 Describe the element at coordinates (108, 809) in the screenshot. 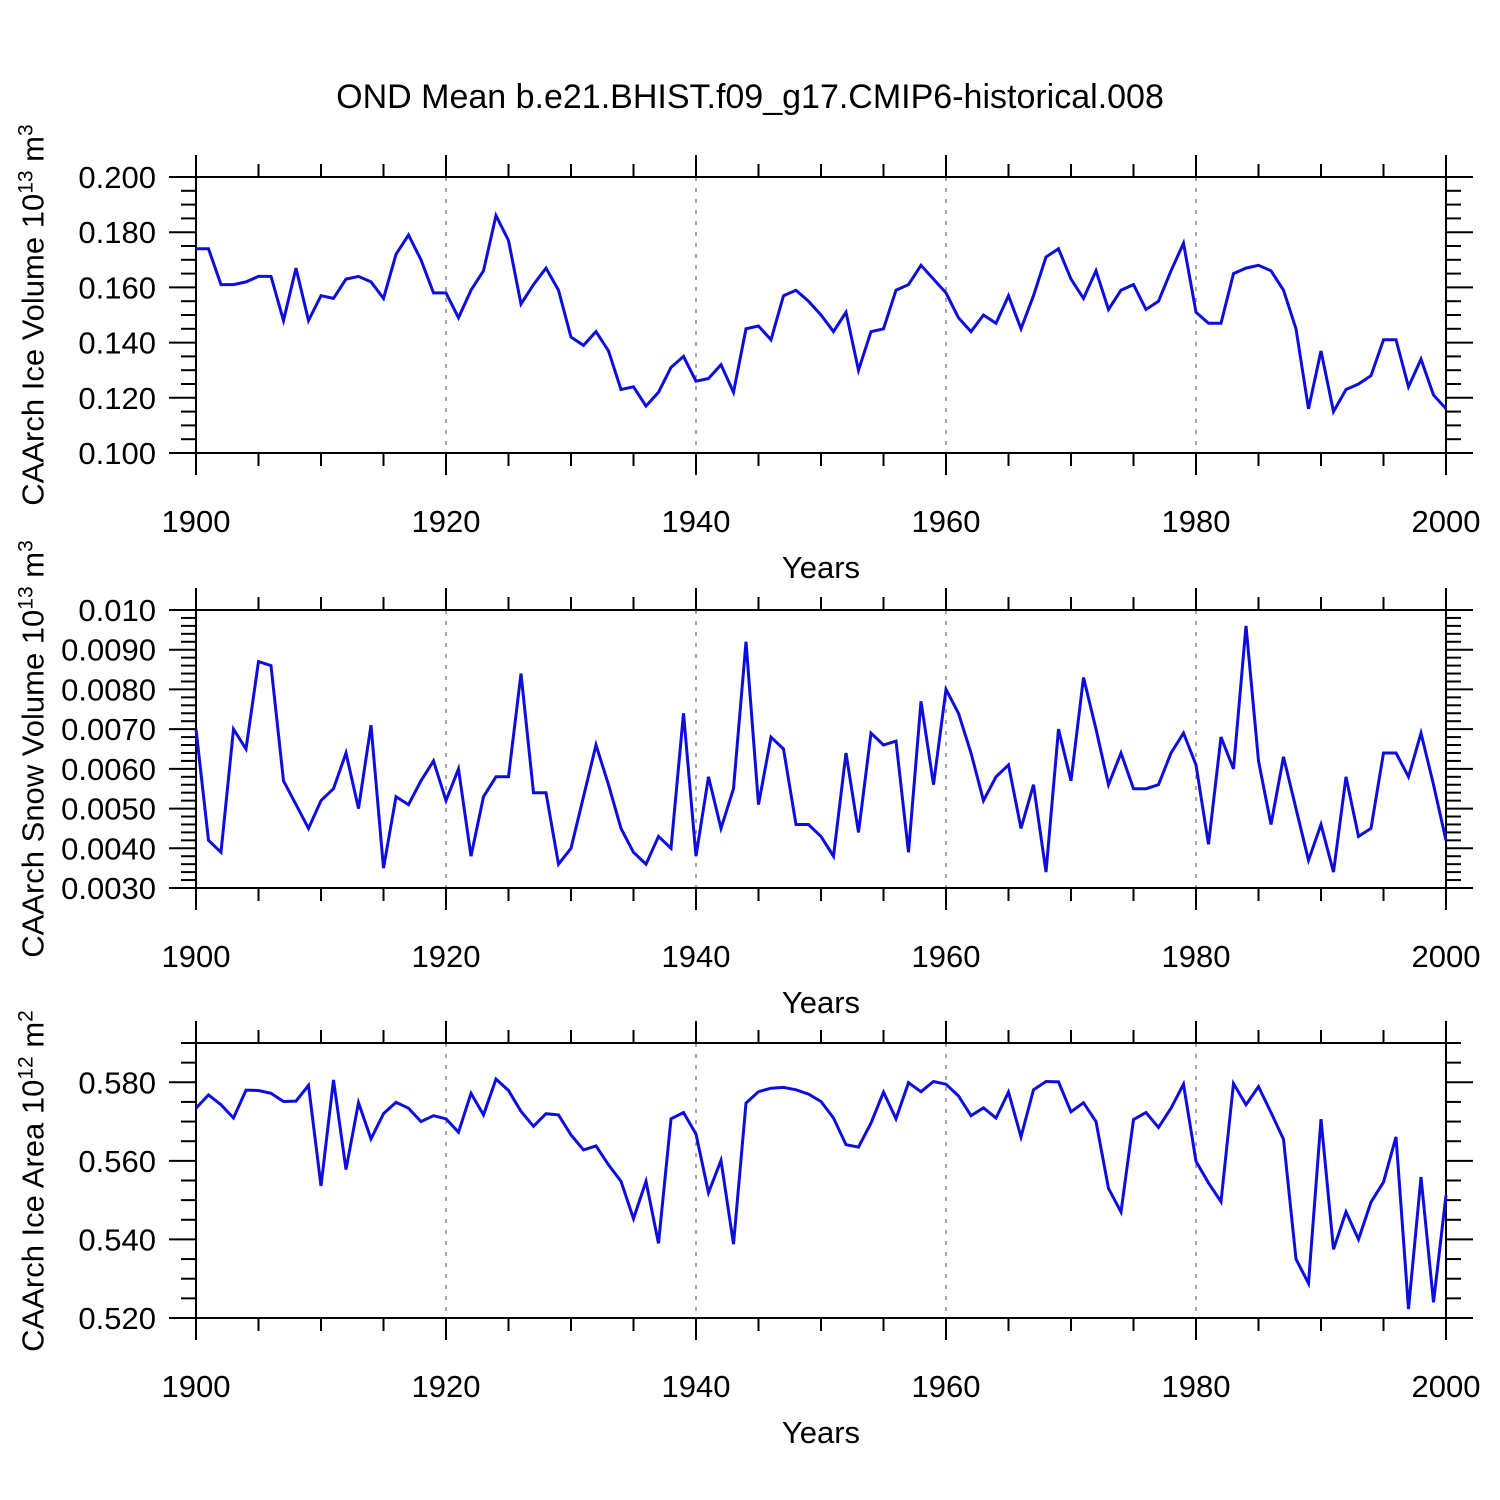

I see `y-tick-label: 0.0050` at that location.